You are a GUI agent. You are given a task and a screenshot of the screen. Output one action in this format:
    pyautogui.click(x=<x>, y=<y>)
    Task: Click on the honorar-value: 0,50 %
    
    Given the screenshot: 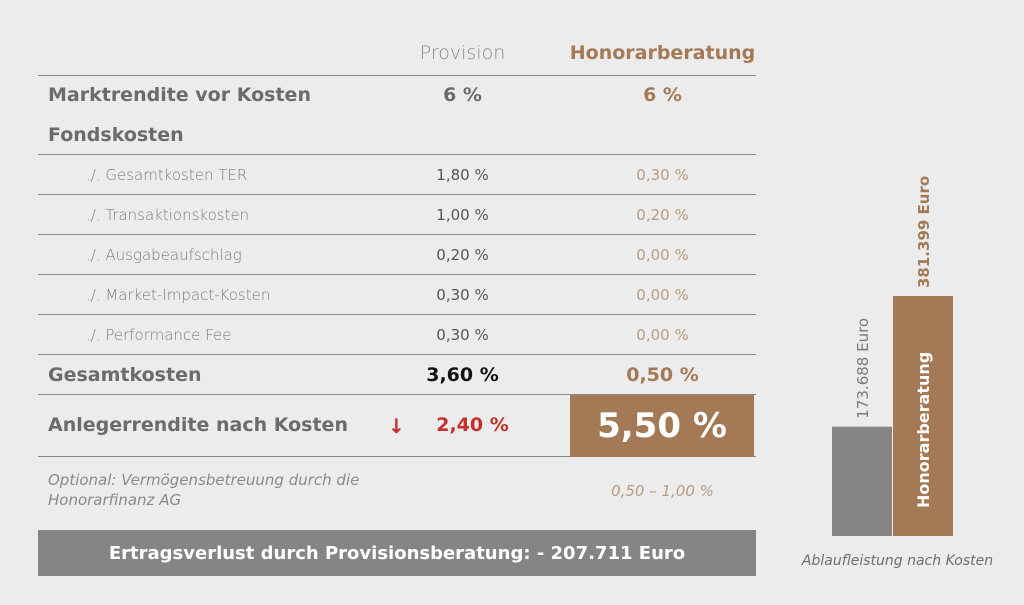 What is the action you would take?
    pyautogui.click(x=662, y=375)
    